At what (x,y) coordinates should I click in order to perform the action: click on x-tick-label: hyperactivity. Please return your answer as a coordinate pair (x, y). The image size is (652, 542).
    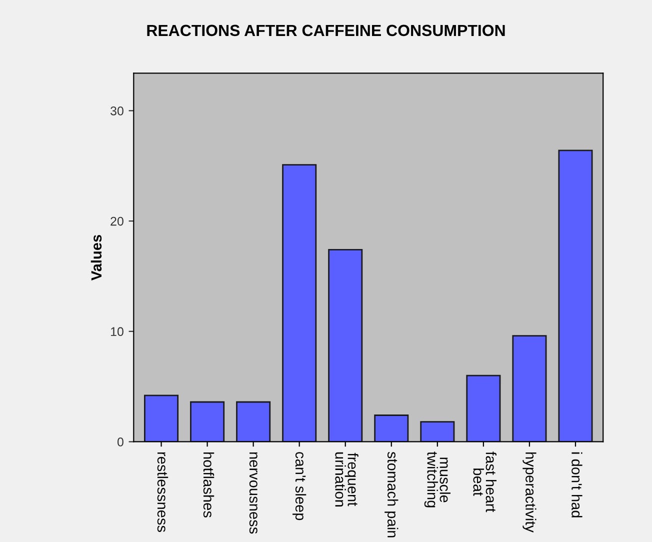
    Looking at the image, I should click on (529, 492).